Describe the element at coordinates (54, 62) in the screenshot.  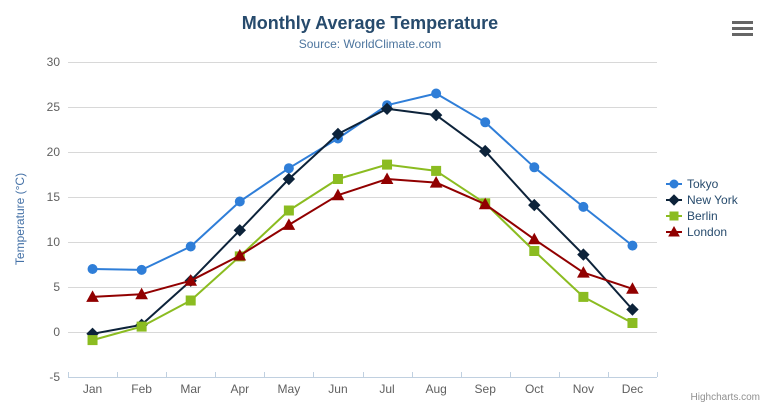
I see `y-axis-label: 30` at that location.